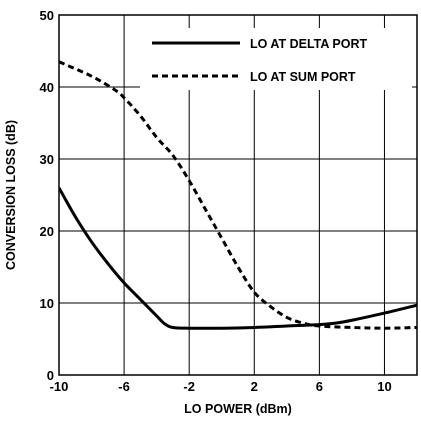 This screenshot has height=422, width=421. Describe the element at coordinates (238, 409) in the screenshot. I see `x-axis-label: LO POWER (dBm)` at that location.